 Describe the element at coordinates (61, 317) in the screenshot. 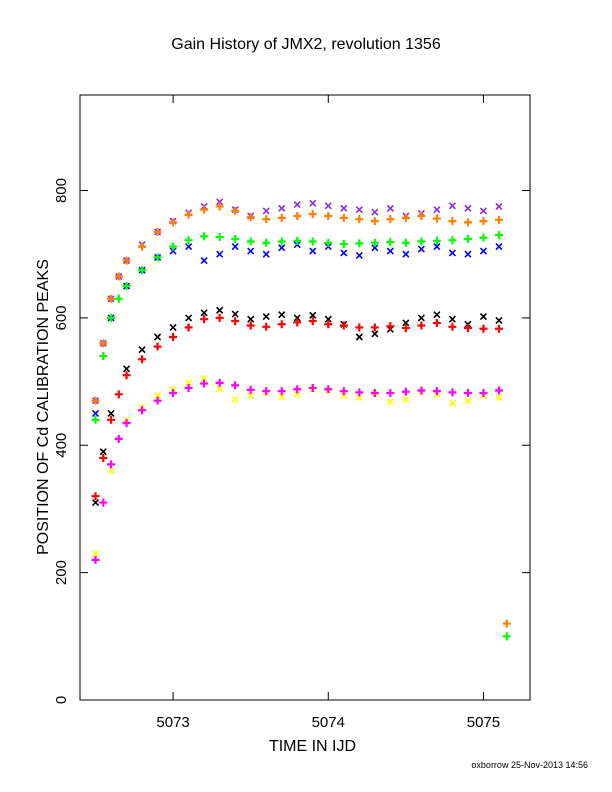

I see `y-tick-label: 600` at that location.